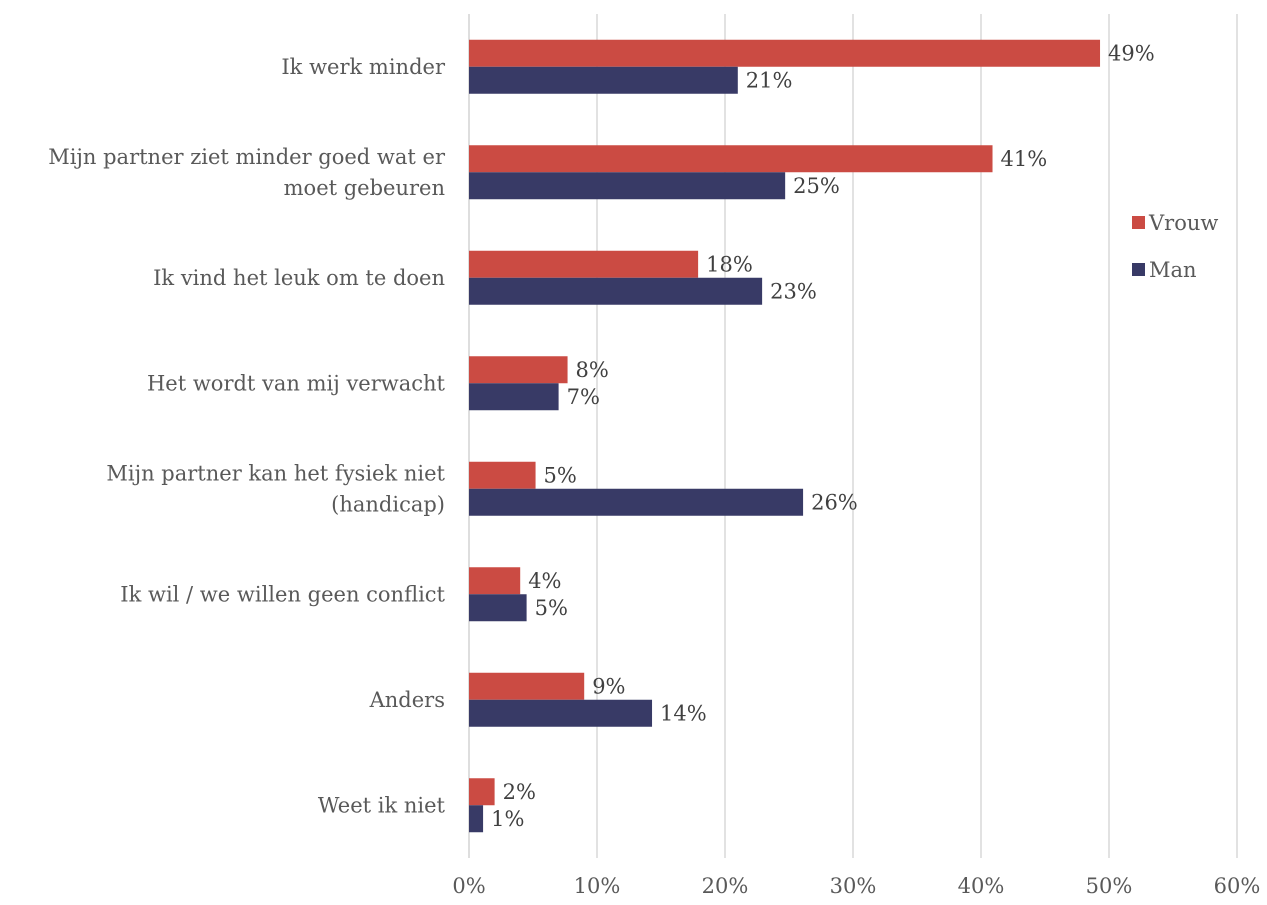  Describe the element at coordinates (560, 475) in the screenshot. I see `data-label-vrouw: 5%` at that location.